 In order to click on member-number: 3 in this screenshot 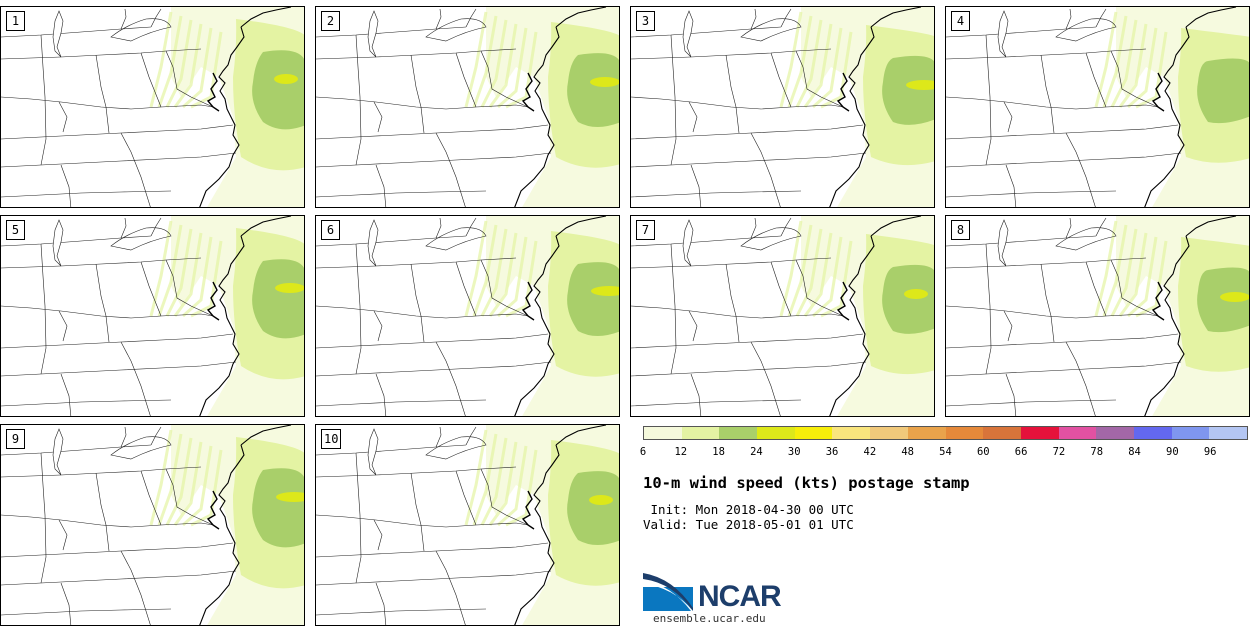, I will do `click(645, 21)`.